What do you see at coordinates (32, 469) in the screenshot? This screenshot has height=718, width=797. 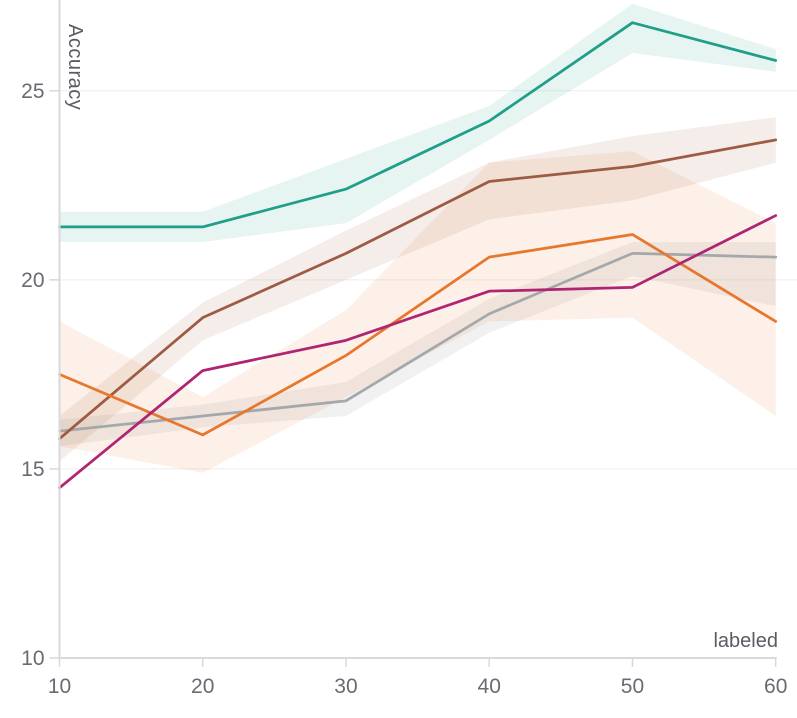 I see `y-tick-label: 15` at bounding box center [32, 469].